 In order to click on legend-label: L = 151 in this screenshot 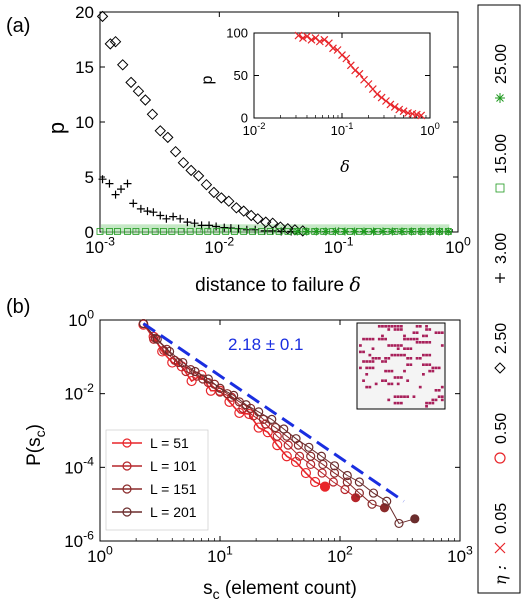, I will do `click(173, 489)`.